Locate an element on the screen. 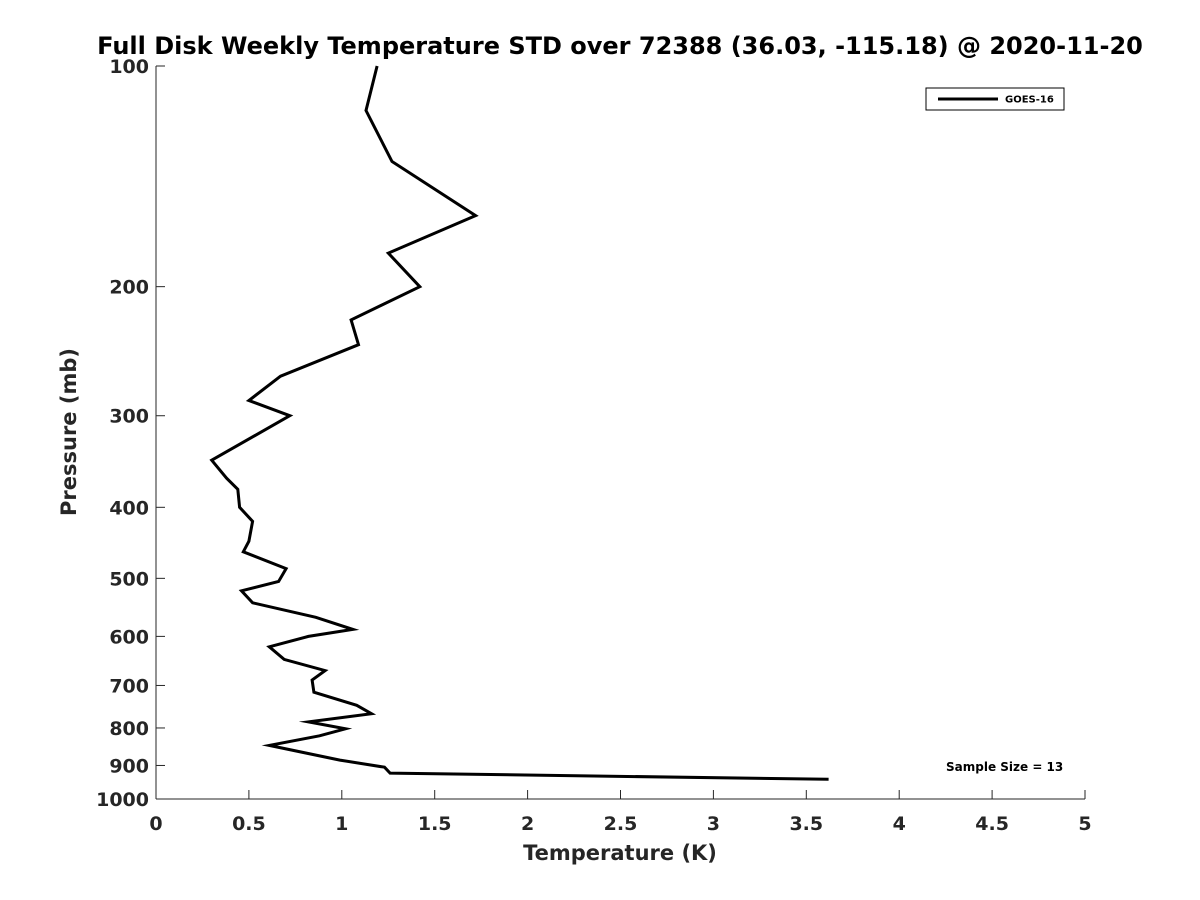 The width and height of the screenshot is (1200, 900). x-tick-label: 3 is located at coordinates (713, 824).